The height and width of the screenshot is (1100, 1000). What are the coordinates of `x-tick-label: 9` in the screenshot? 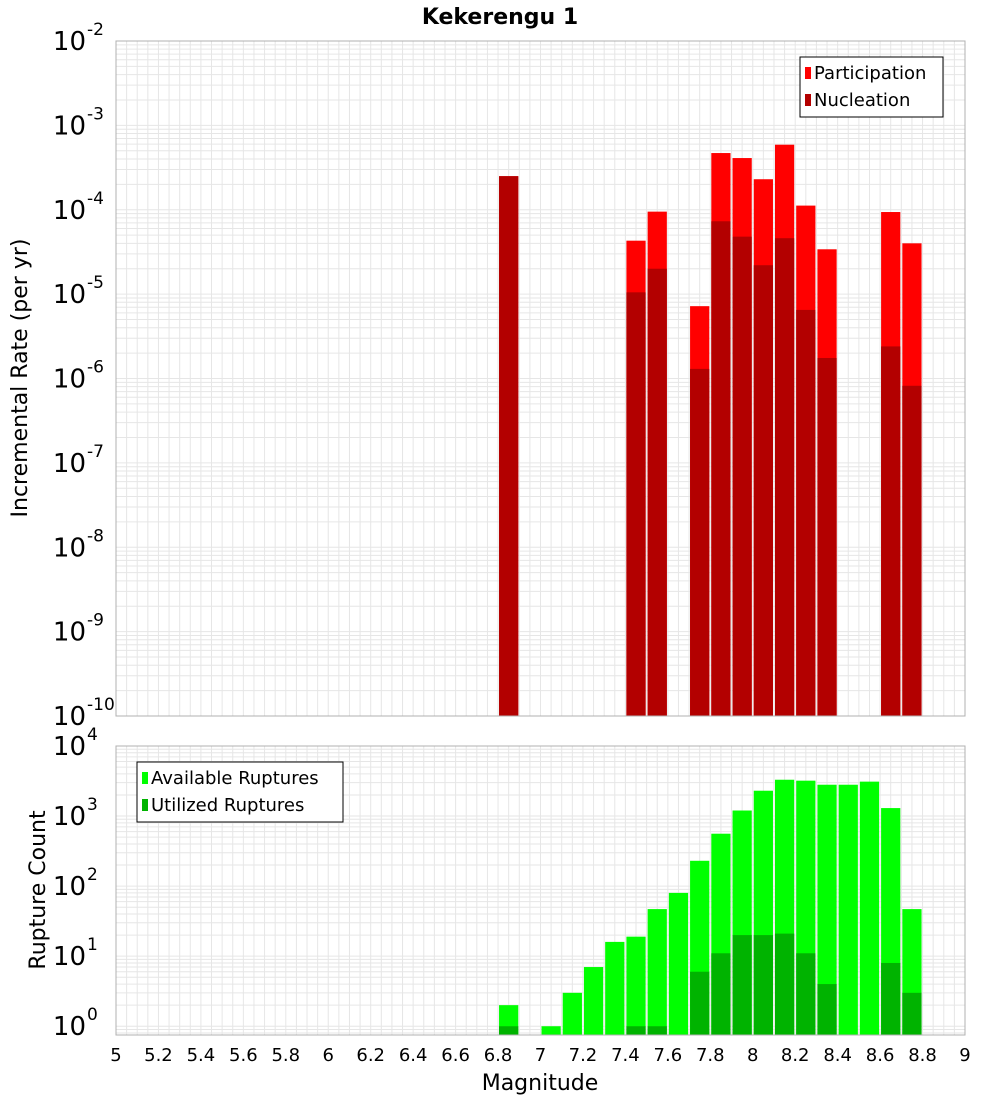 It's located at (964, 1055).